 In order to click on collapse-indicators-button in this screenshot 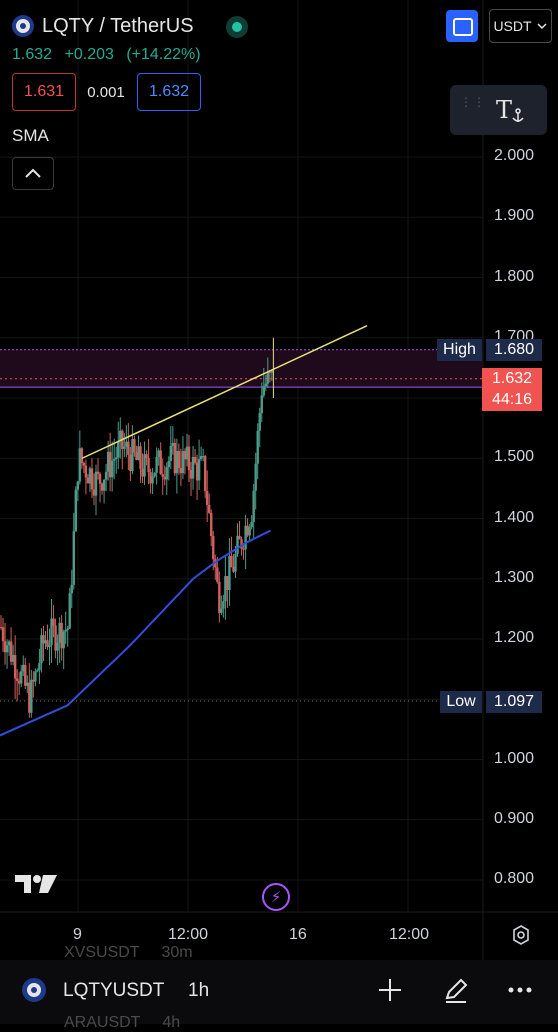, I will do `click(33, 173)`.